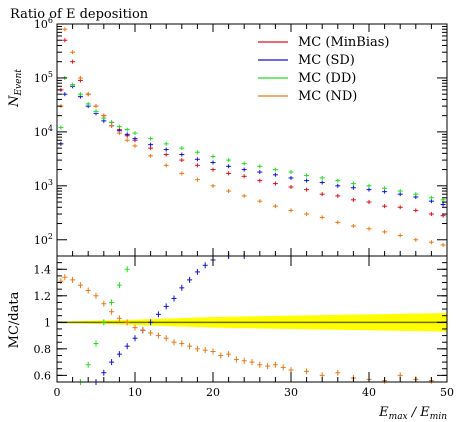 The height and width of the screenshot is (422, 461). What do you see at coordinates (369, 392) in the screenshot?
I see `lower-x-tick-label: 40` at bounding box center [369, 392].